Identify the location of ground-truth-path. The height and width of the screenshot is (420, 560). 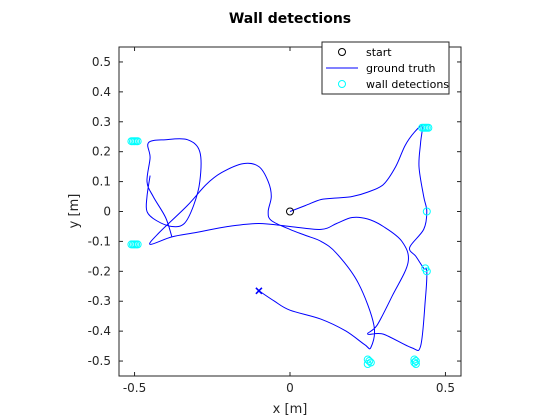
(173, 188).